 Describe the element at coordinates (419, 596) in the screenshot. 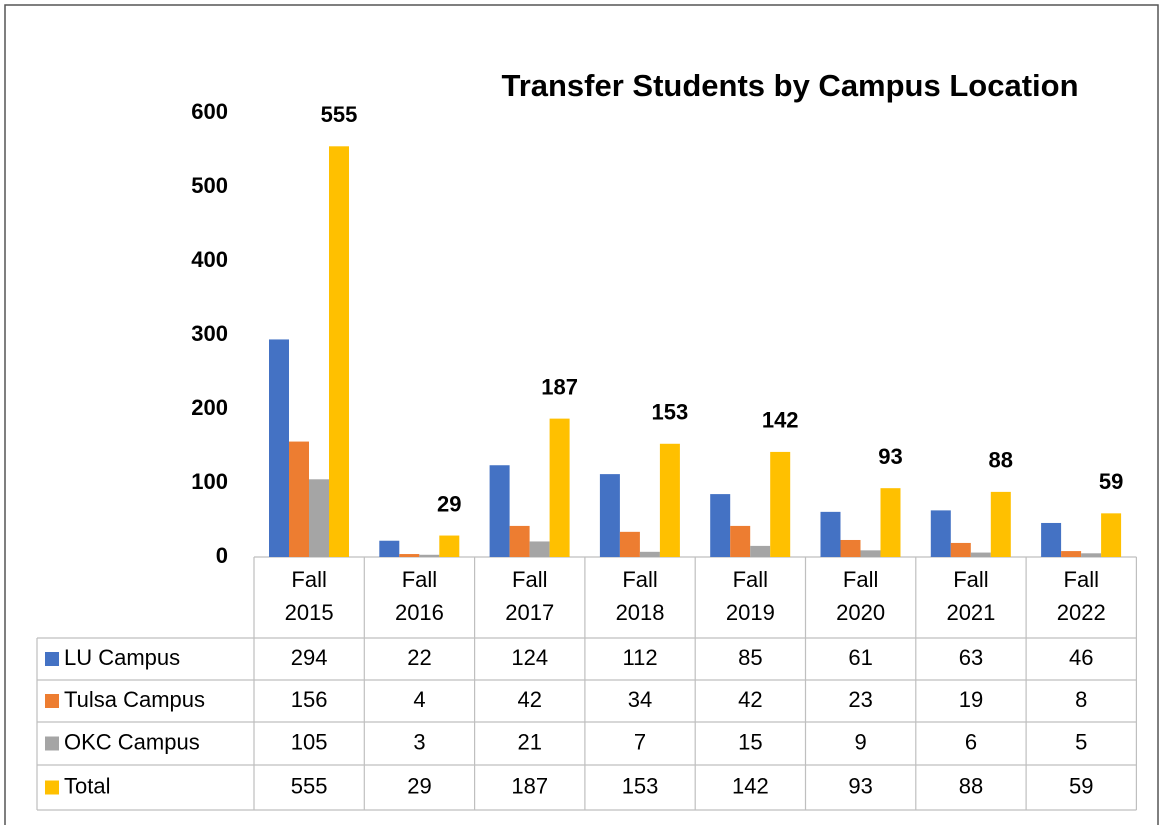

I see `x-tick-label: Fall 2016` at that location.